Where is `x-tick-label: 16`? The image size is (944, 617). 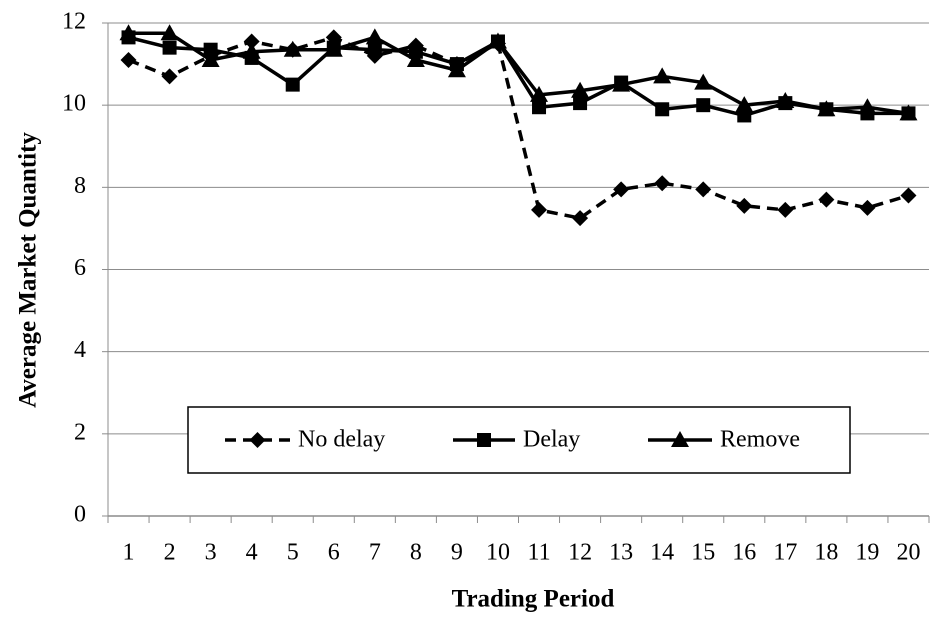 x-tick-label: 16 is located at coordinates (744, 553).